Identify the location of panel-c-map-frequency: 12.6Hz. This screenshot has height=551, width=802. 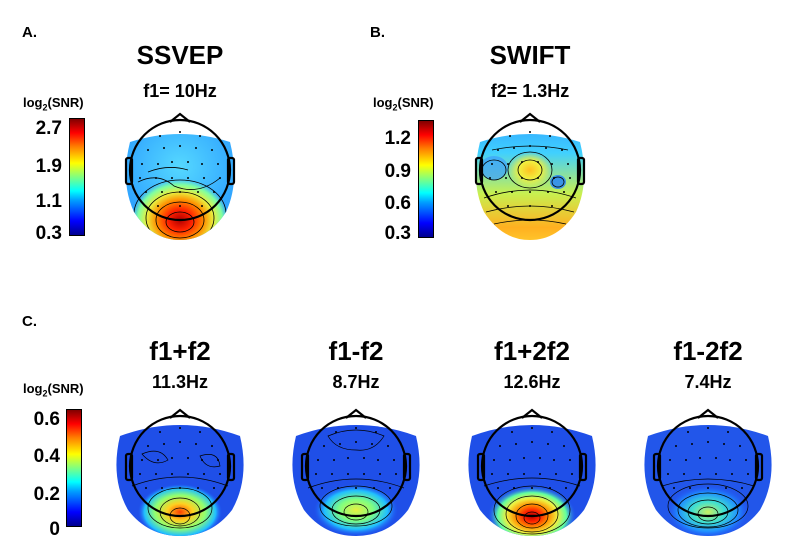
(532, 382).